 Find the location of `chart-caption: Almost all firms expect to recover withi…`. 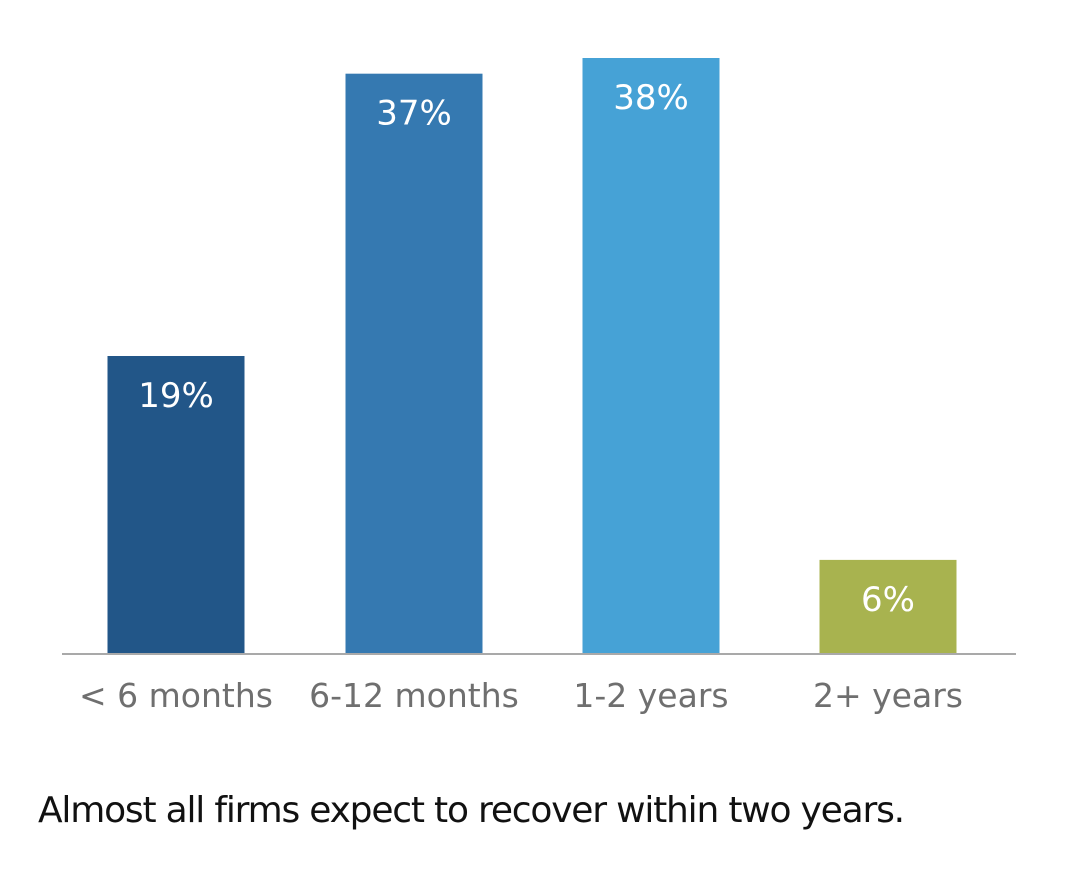

chart-caption: Almost all firms expect to recover withi… is located at coordinates (471, 810).